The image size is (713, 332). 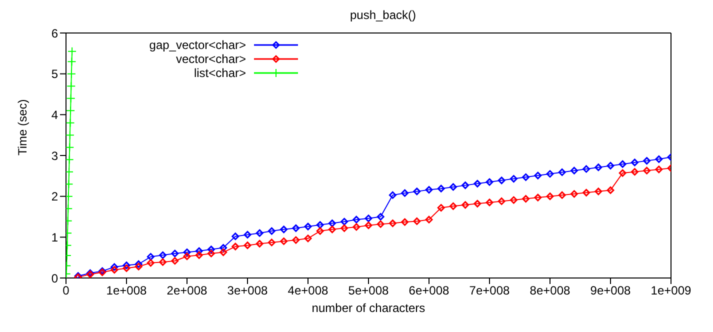 I want to click on legend-label: gap_vector<char>, so click(x=197, y=45).